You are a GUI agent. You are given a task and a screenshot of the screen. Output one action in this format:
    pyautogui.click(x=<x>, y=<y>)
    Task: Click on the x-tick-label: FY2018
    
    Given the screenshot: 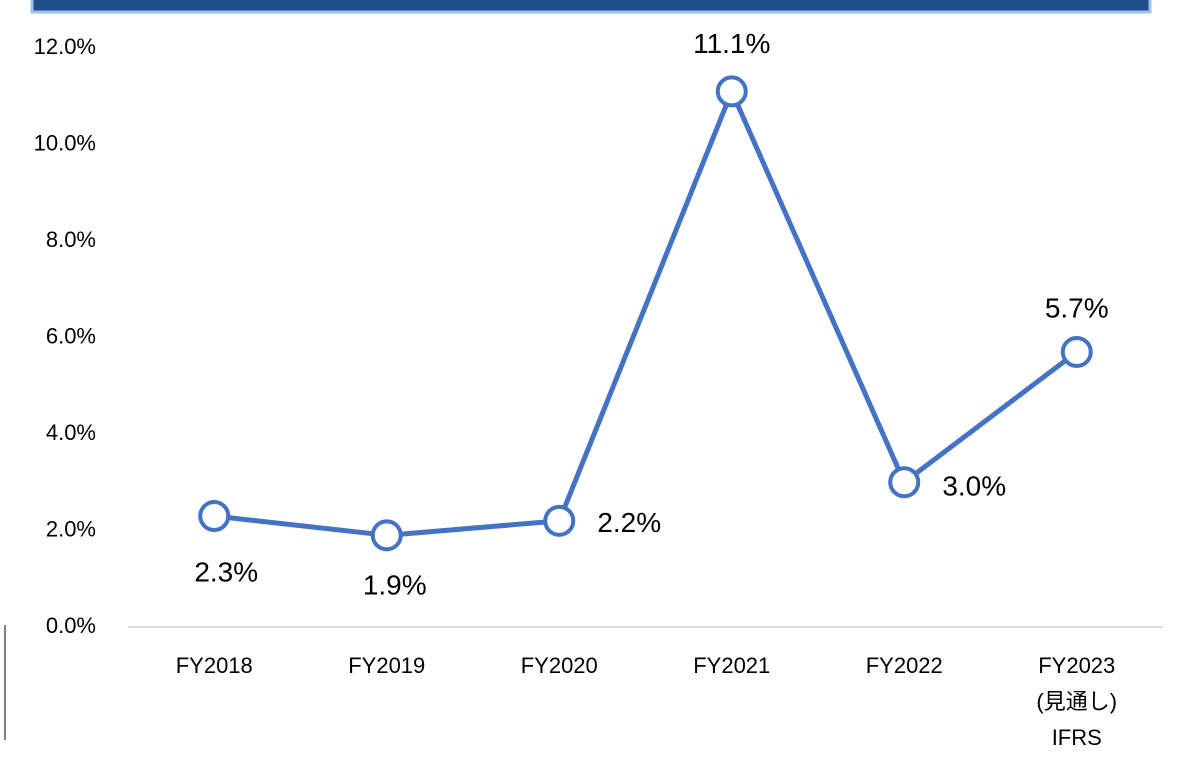 What is the action you would take?
    pyautogui.click(x=214, y=665)
    